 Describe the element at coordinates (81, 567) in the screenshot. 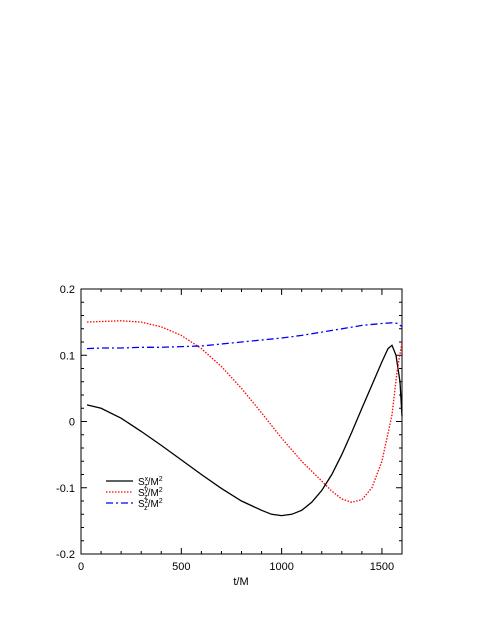

I see `x-tick-label: 0` at that location.